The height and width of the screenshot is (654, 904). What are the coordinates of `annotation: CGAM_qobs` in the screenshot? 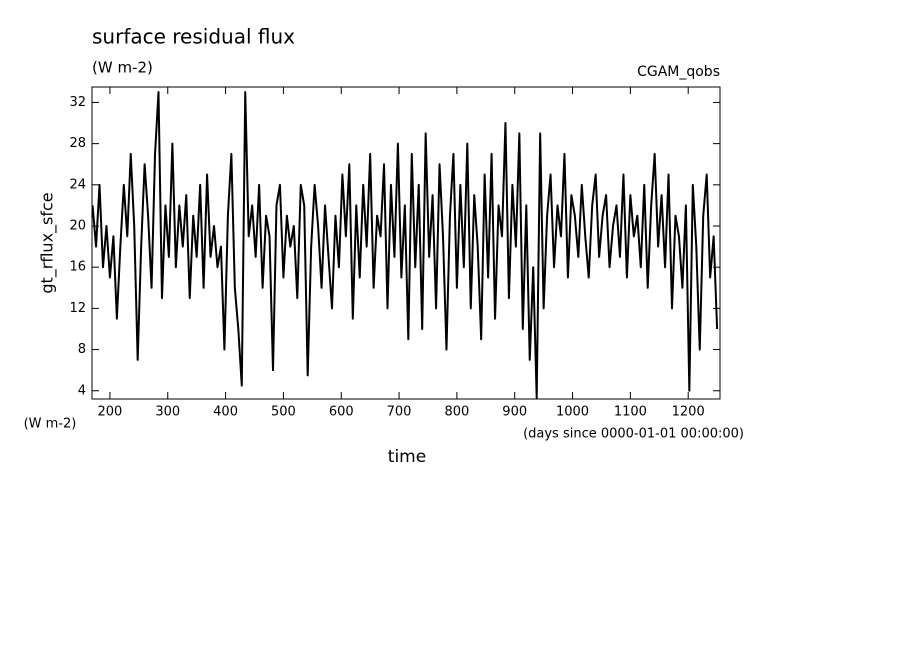 It's located at (678, 72).